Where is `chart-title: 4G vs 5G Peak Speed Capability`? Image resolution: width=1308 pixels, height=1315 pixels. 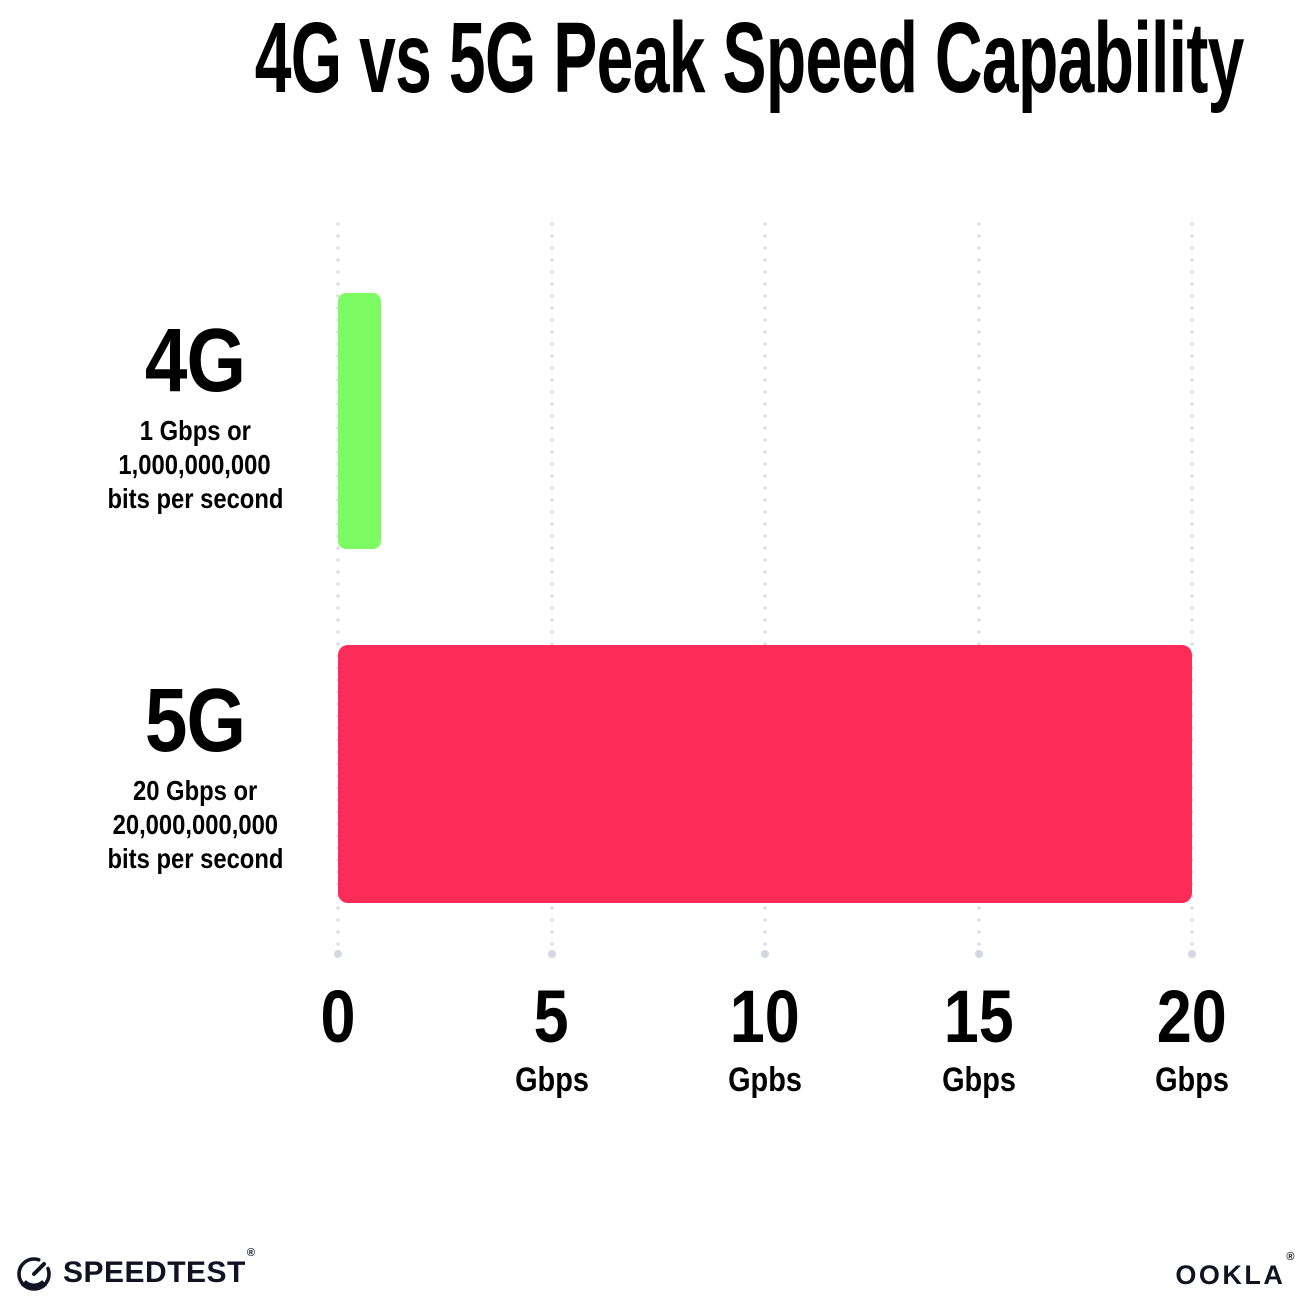 chart-title: 4G vs 5G Peak Speed Capability is located at coordinates (654, 58).